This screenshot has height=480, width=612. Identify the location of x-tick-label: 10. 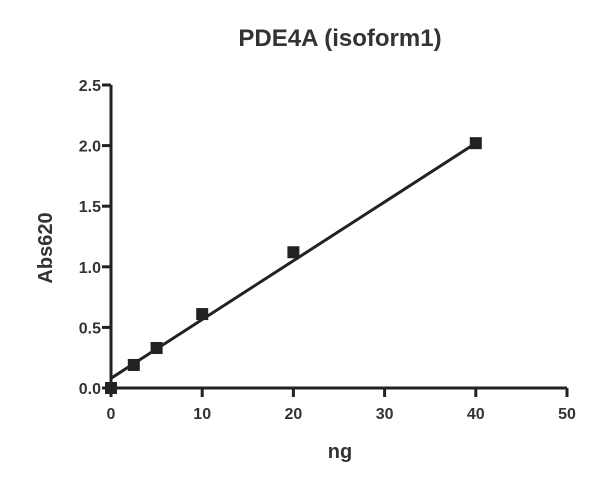
(202, 414).